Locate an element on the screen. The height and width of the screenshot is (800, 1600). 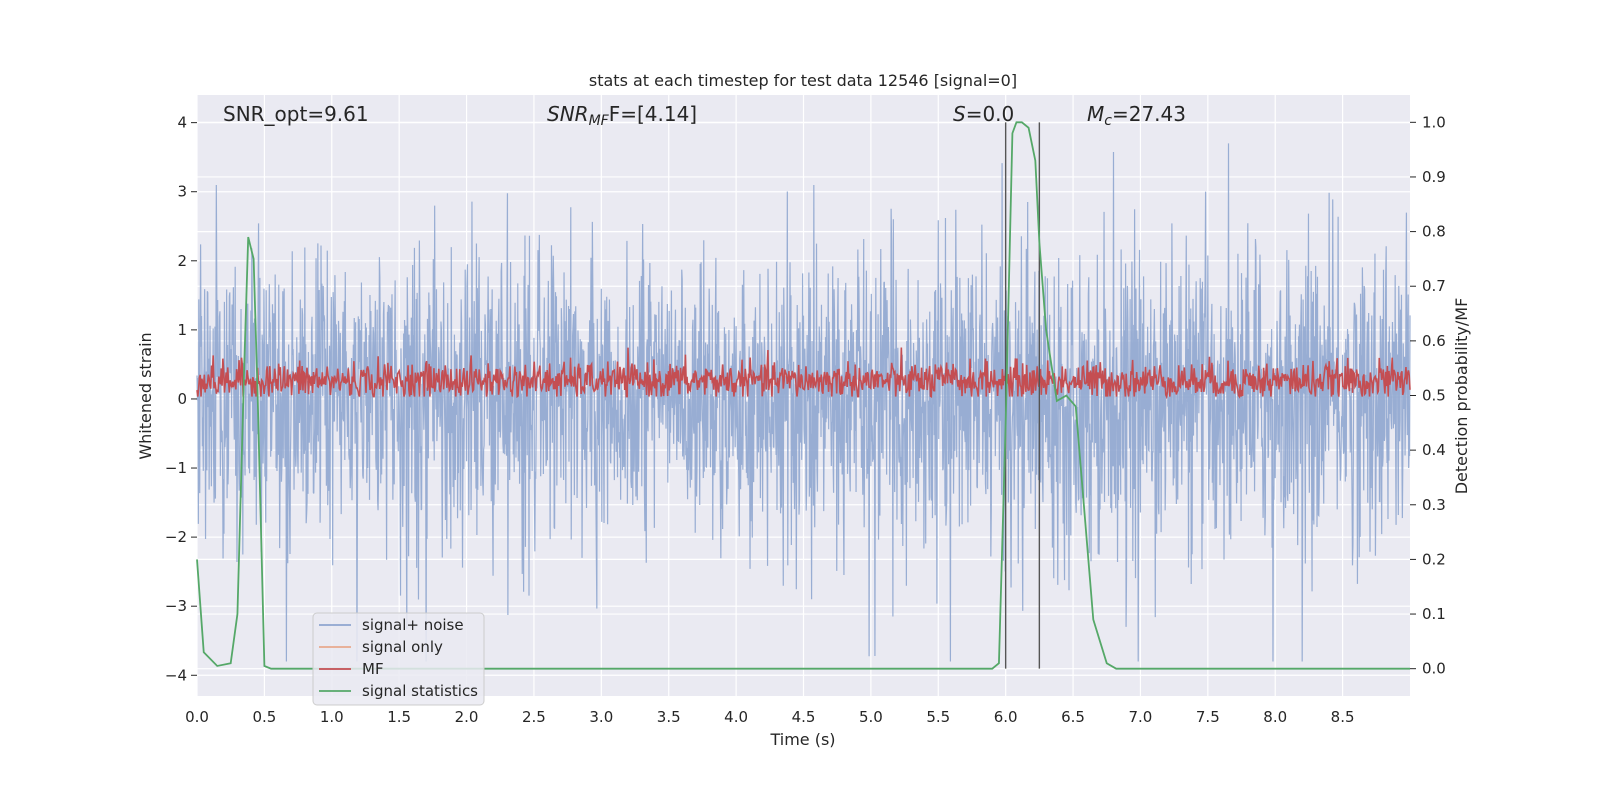
x-axis-label: Time (s) is located at coordinates (802, 739).